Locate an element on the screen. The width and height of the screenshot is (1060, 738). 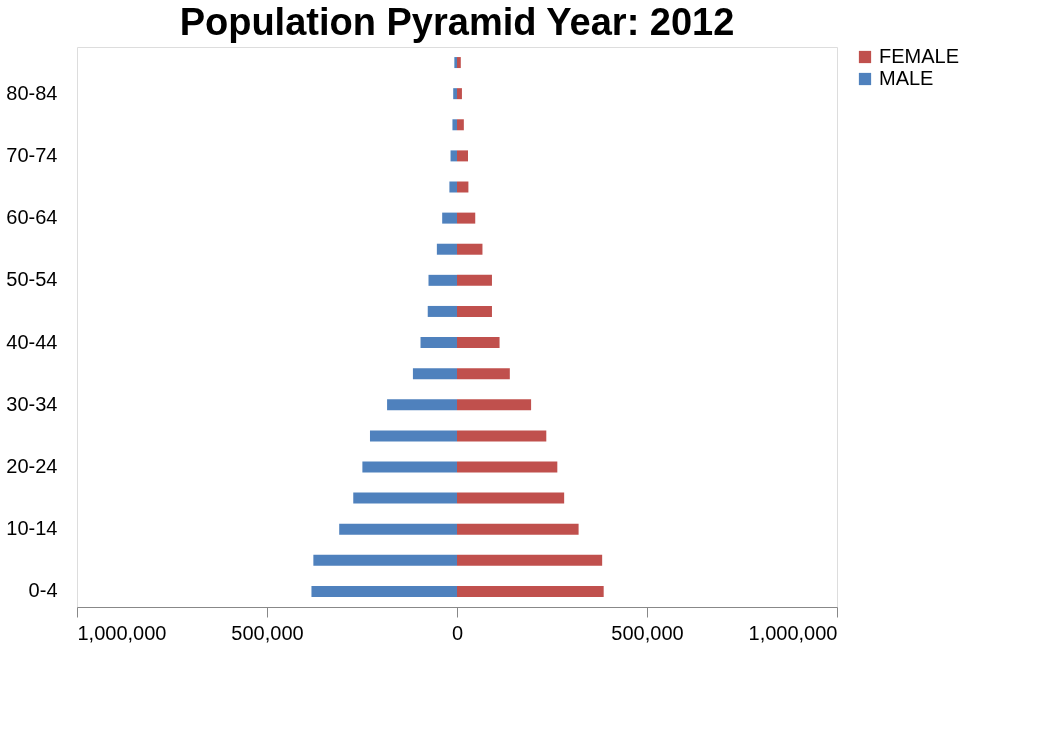
y-tick-label: 30-34 is located at coordinates (32, 403).